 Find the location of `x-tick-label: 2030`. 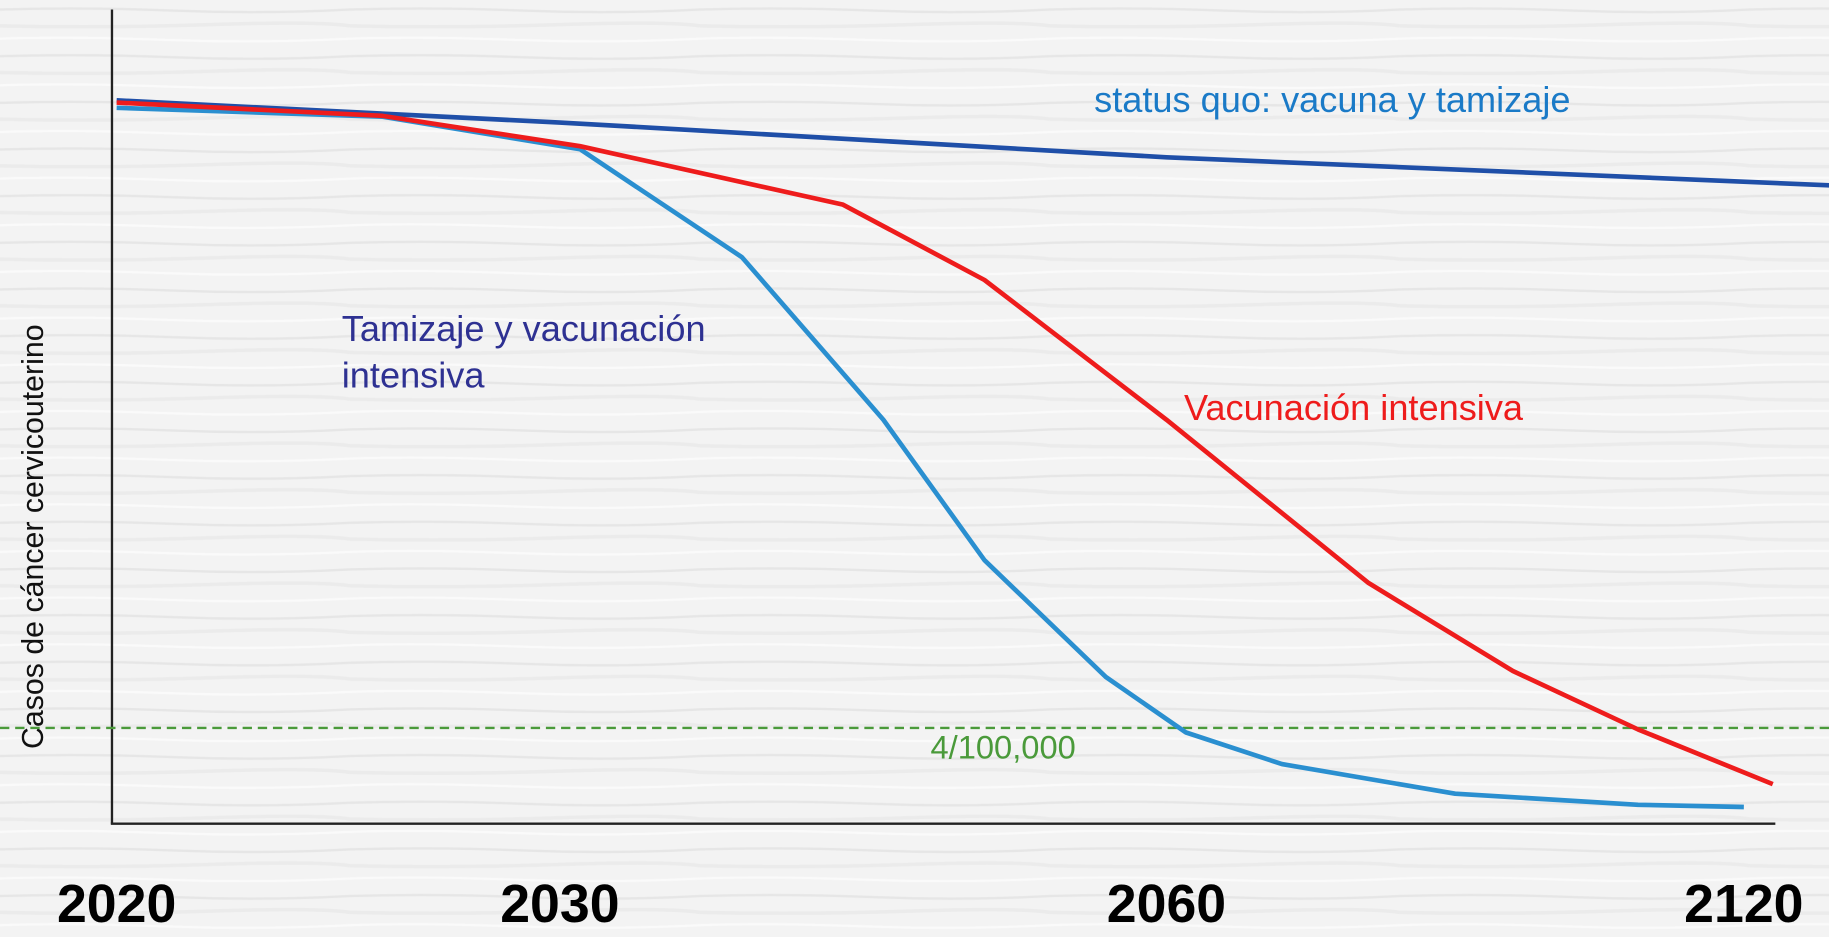

x-tick-label: 2030 is located at coordinates (559, 904).